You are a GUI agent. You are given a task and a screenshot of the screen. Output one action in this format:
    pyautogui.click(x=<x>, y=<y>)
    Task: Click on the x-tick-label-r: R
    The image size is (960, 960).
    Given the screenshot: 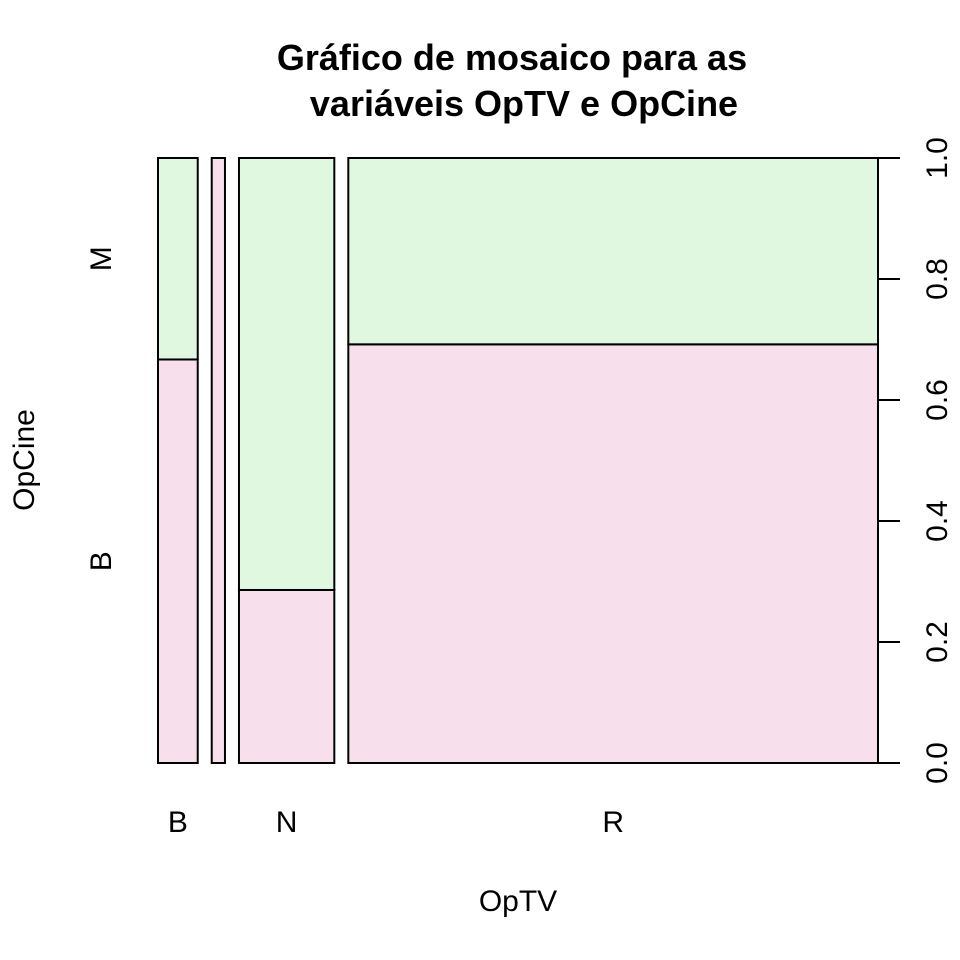 What is the action you would take?
    pyautogui.click(x=613, y=822)
    